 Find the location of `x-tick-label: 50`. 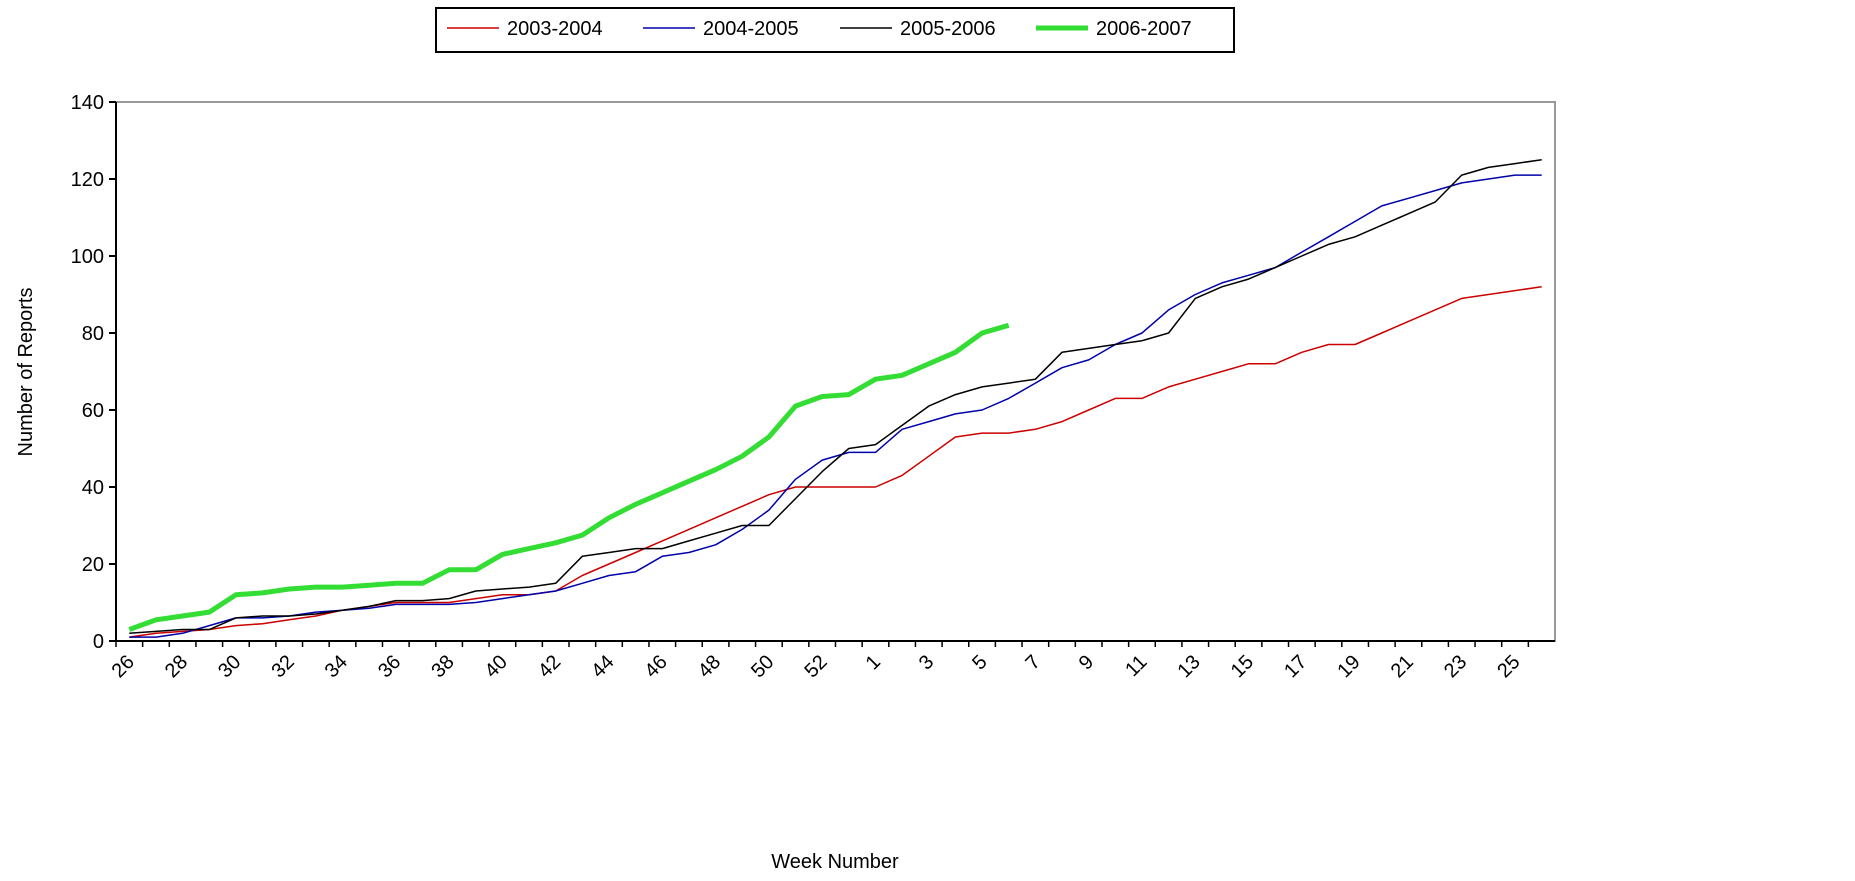

x-tick-label: 50 is located at coordinates (762, 666).